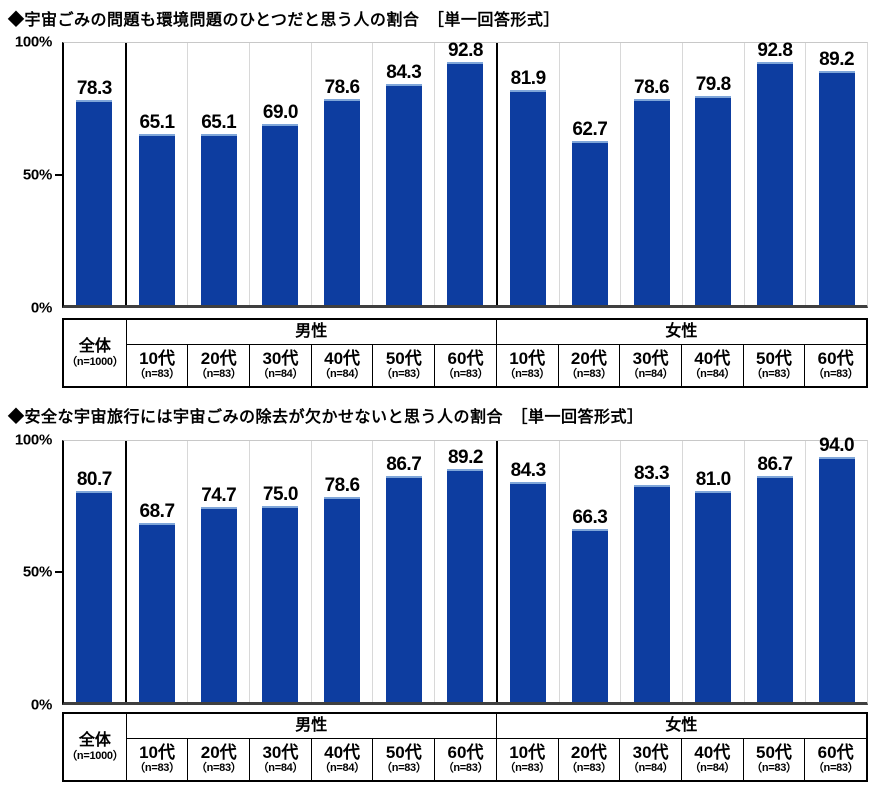 This screenshot has width=880, height=791. Describe the element at coordinates (284, 20) in the screenshot. I see `chart-title: ◆宇宙ごみの問題も環境問題のひとつだと思う人の割合 ［単一回答形式］` at that location.